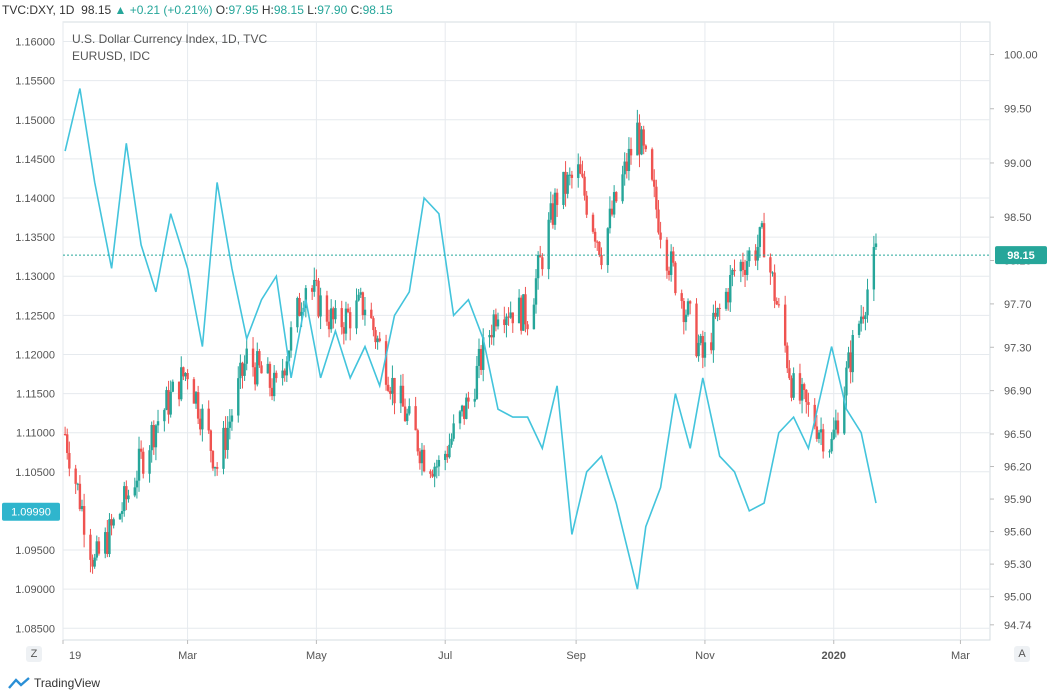 Image resolution: width=1054 pixels, height=694 pixels. Describe the element at coordinates (34, 654) in the screenshot. I see `auto-scale-left-button: Z` at that location.